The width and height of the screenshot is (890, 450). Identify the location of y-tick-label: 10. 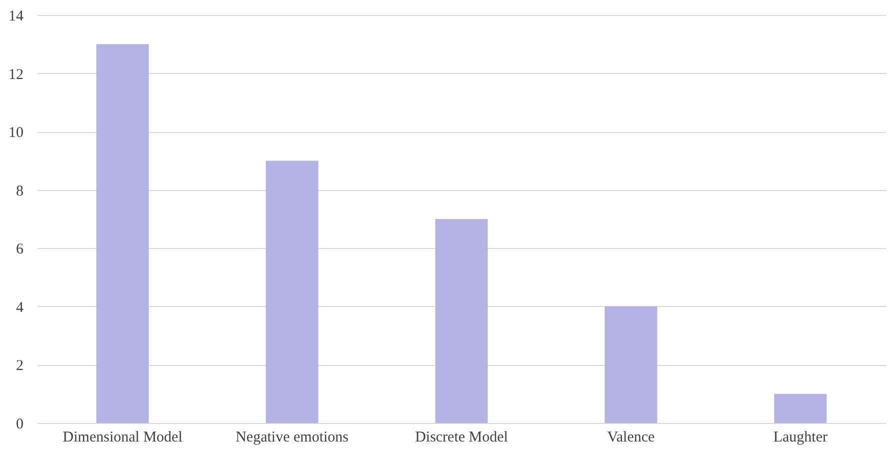
(16, 133).